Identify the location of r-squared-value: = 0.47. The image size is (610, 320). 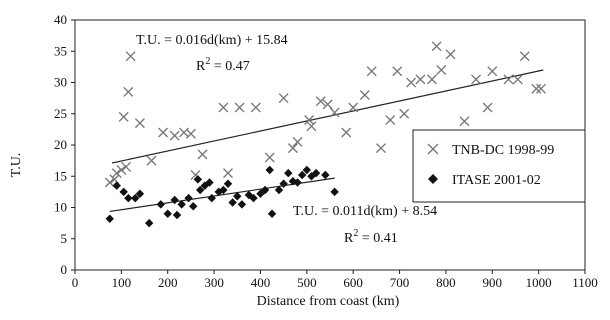
(229, 66).